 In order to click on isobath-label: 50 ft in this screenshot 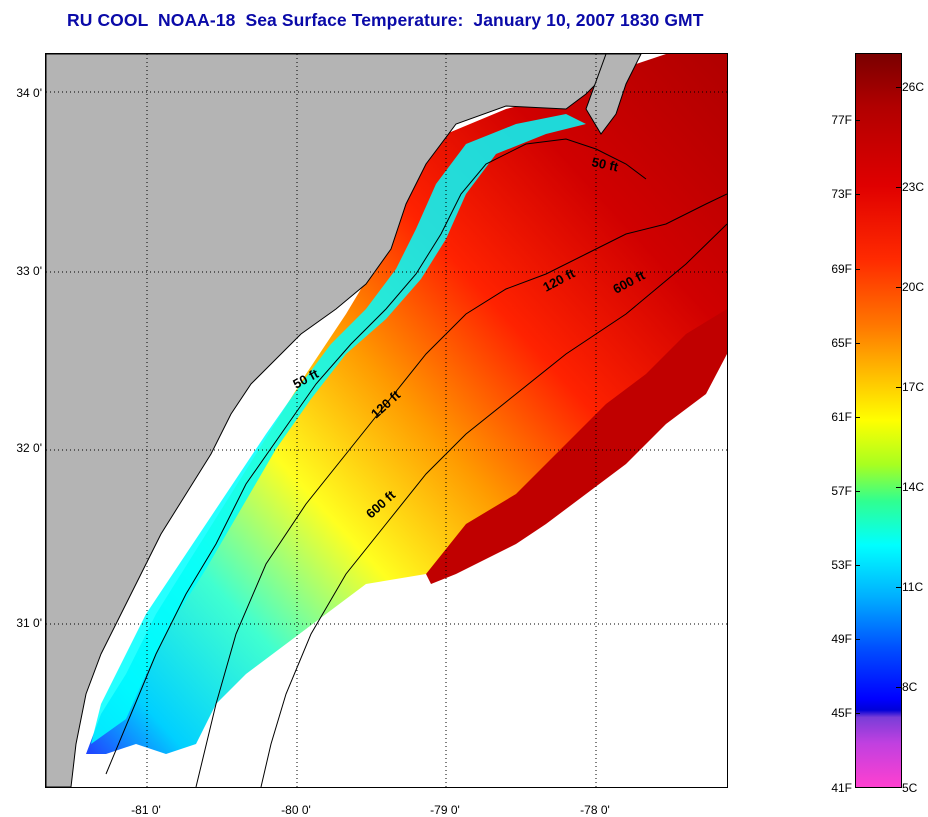, I will do `click(605, 164)`.